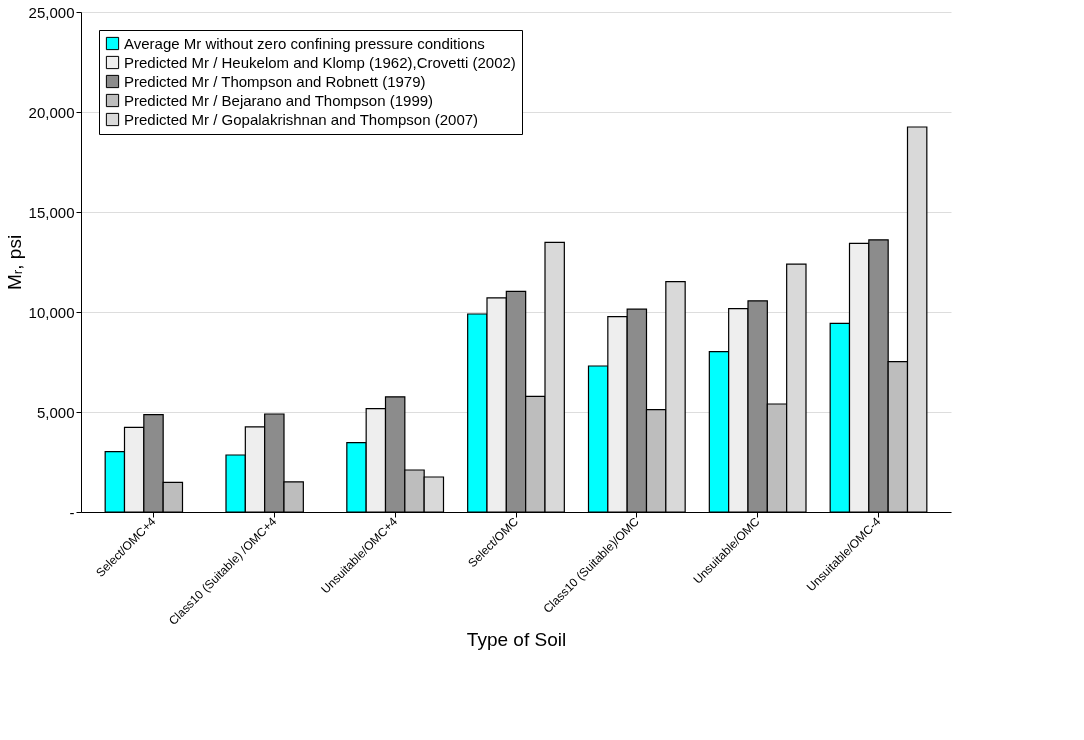  What do you see at coordinates (279, 100) in the screenshot?
I see `legend-label: Predicted Mr / Bejarano and Thompson (1999)` at bounding box center [279, 100].